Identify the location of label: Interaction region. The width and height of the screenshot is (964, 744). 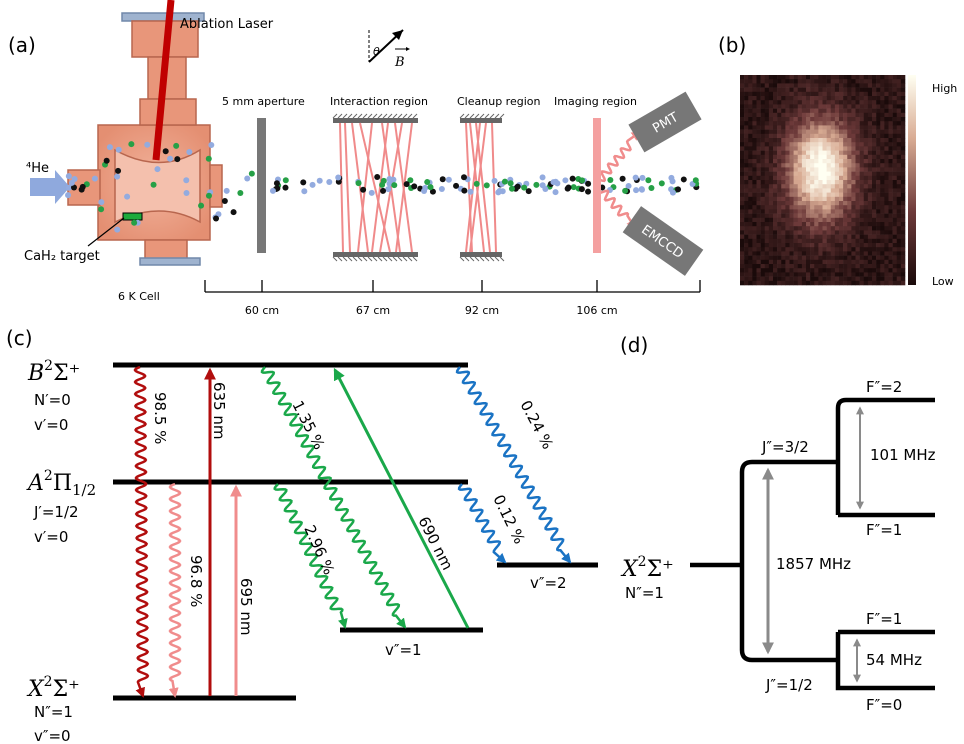
(379, 101).